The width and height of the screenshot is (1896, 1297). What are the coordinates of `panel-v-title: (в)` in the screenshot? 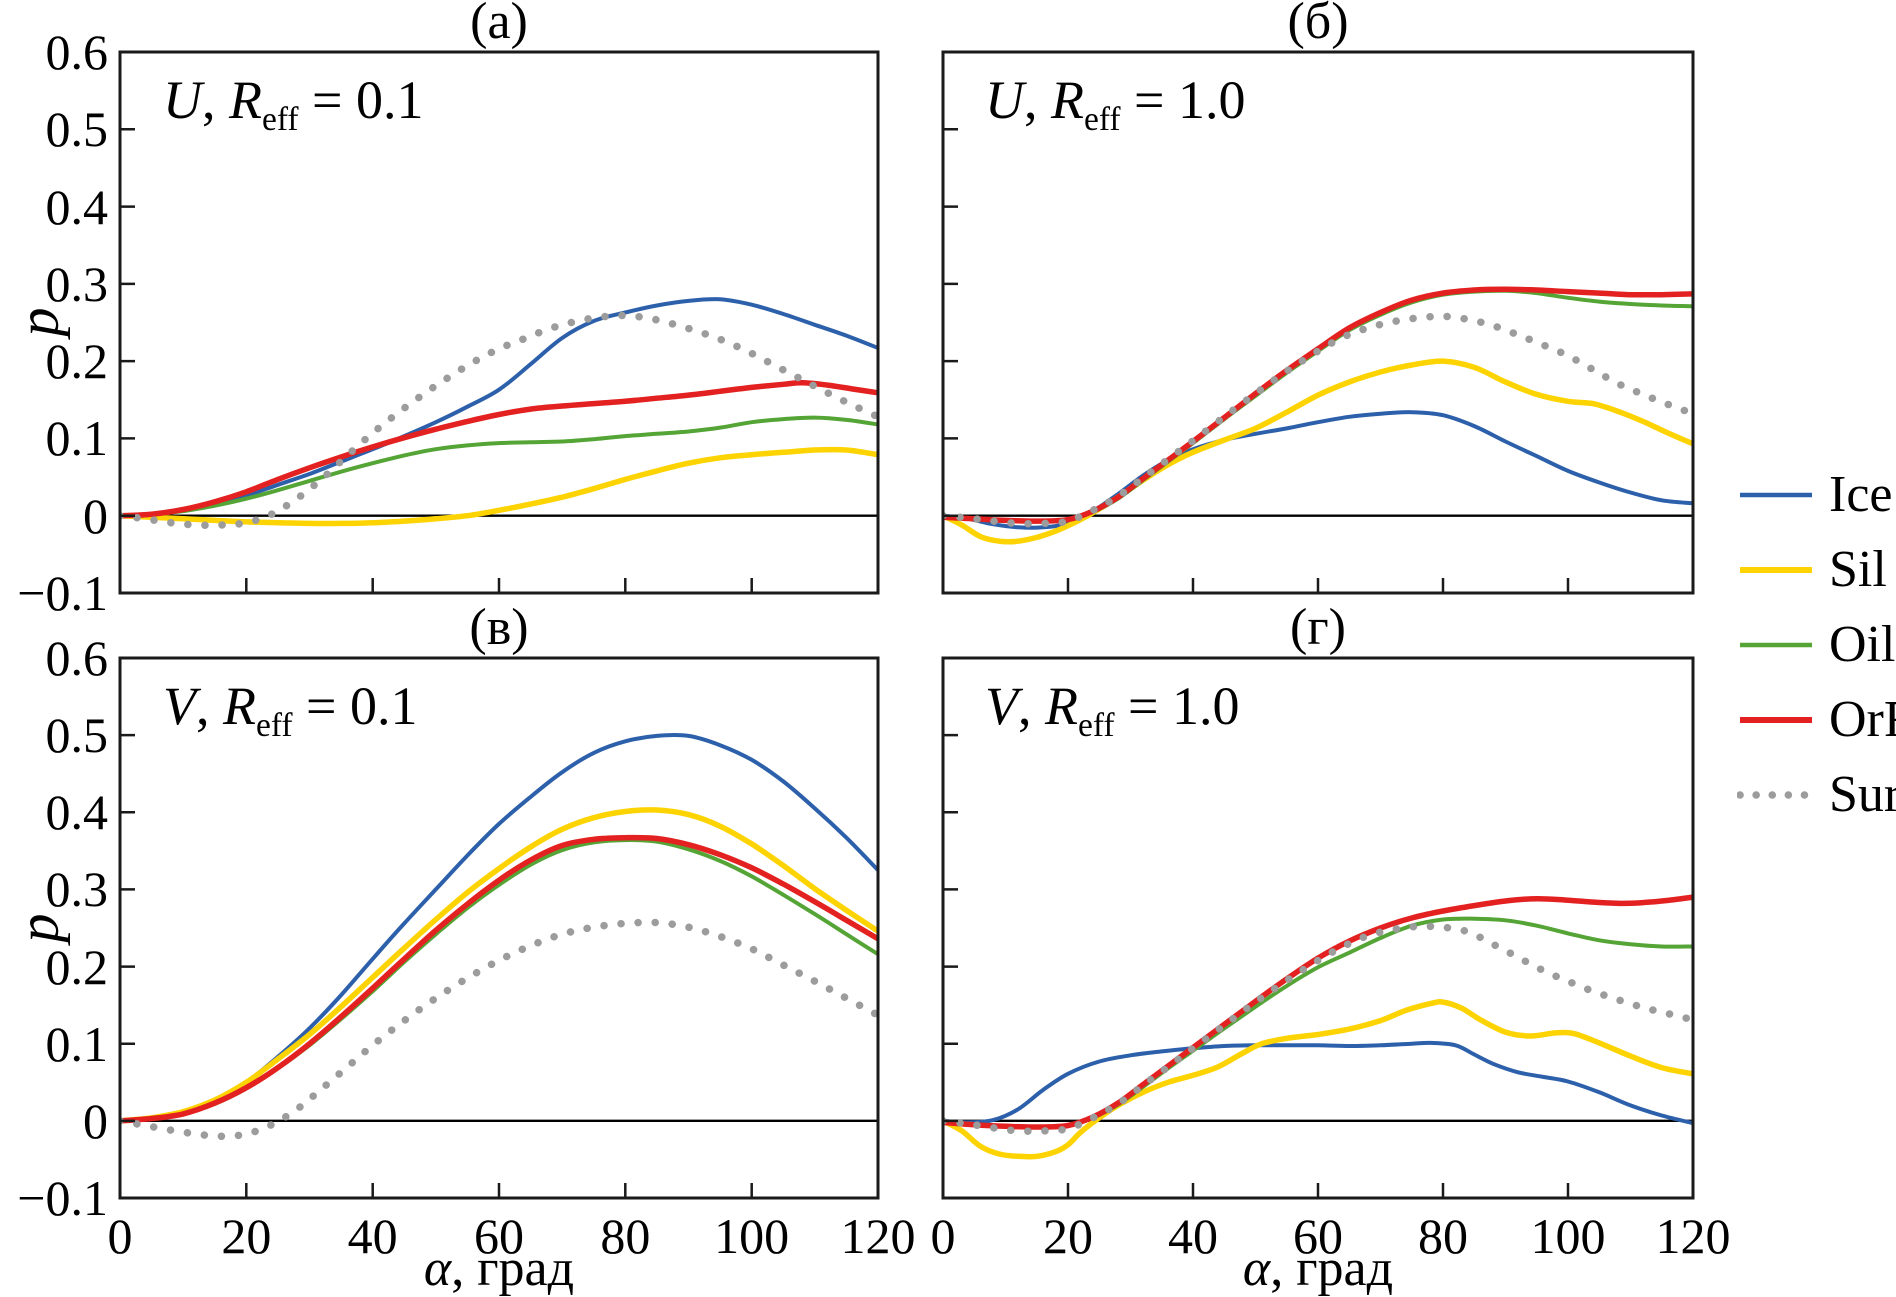 It's located at (499, 627).